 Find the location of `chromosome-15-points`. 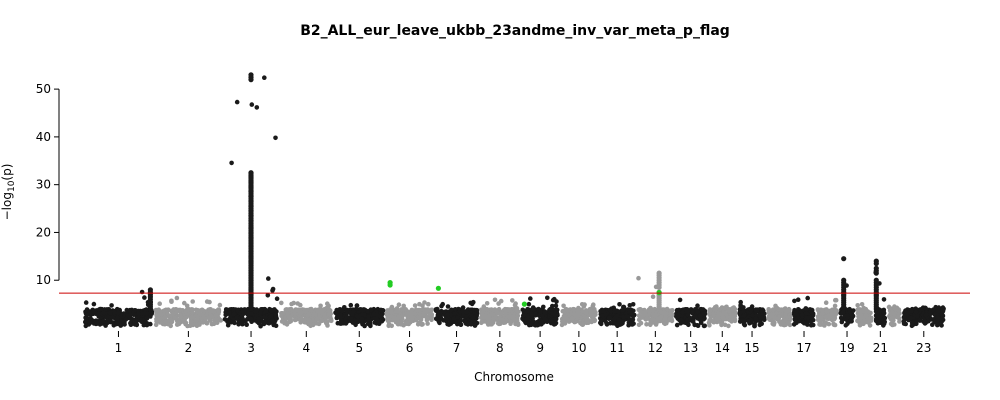

chromosome-15-points is located at coordinates (752, 314).